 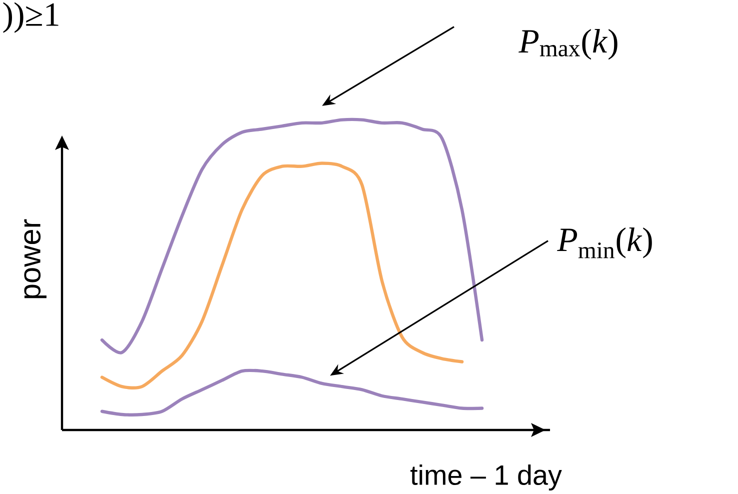 I want to click on text: P$_{min}$(k), so click(x=604, y=242).